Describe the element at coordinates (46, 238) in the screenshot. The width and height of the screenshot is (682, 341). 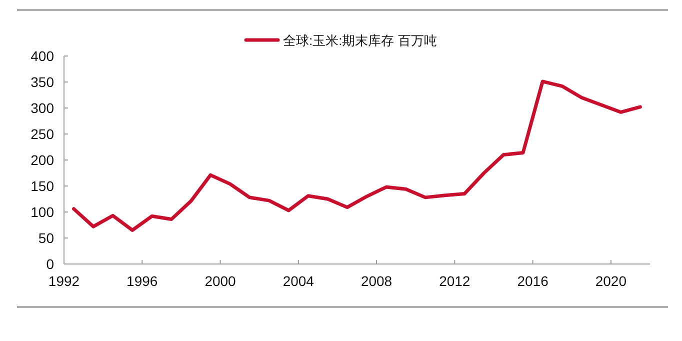
I see `y-tick-label: 50` at that location.